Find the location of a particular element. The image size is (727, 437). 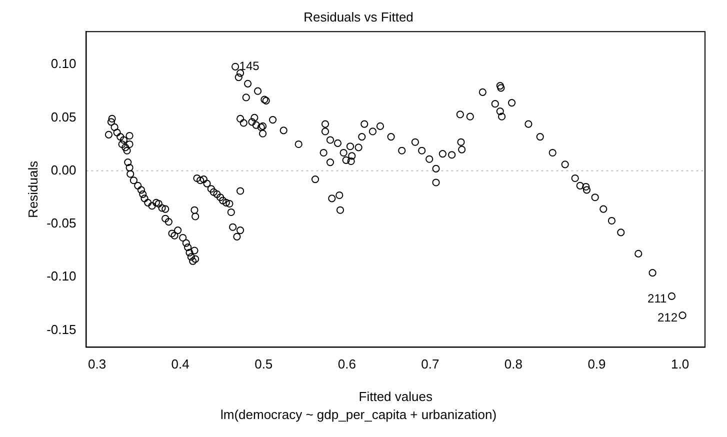

annotation: 212 is located at coordinates (667, 317).